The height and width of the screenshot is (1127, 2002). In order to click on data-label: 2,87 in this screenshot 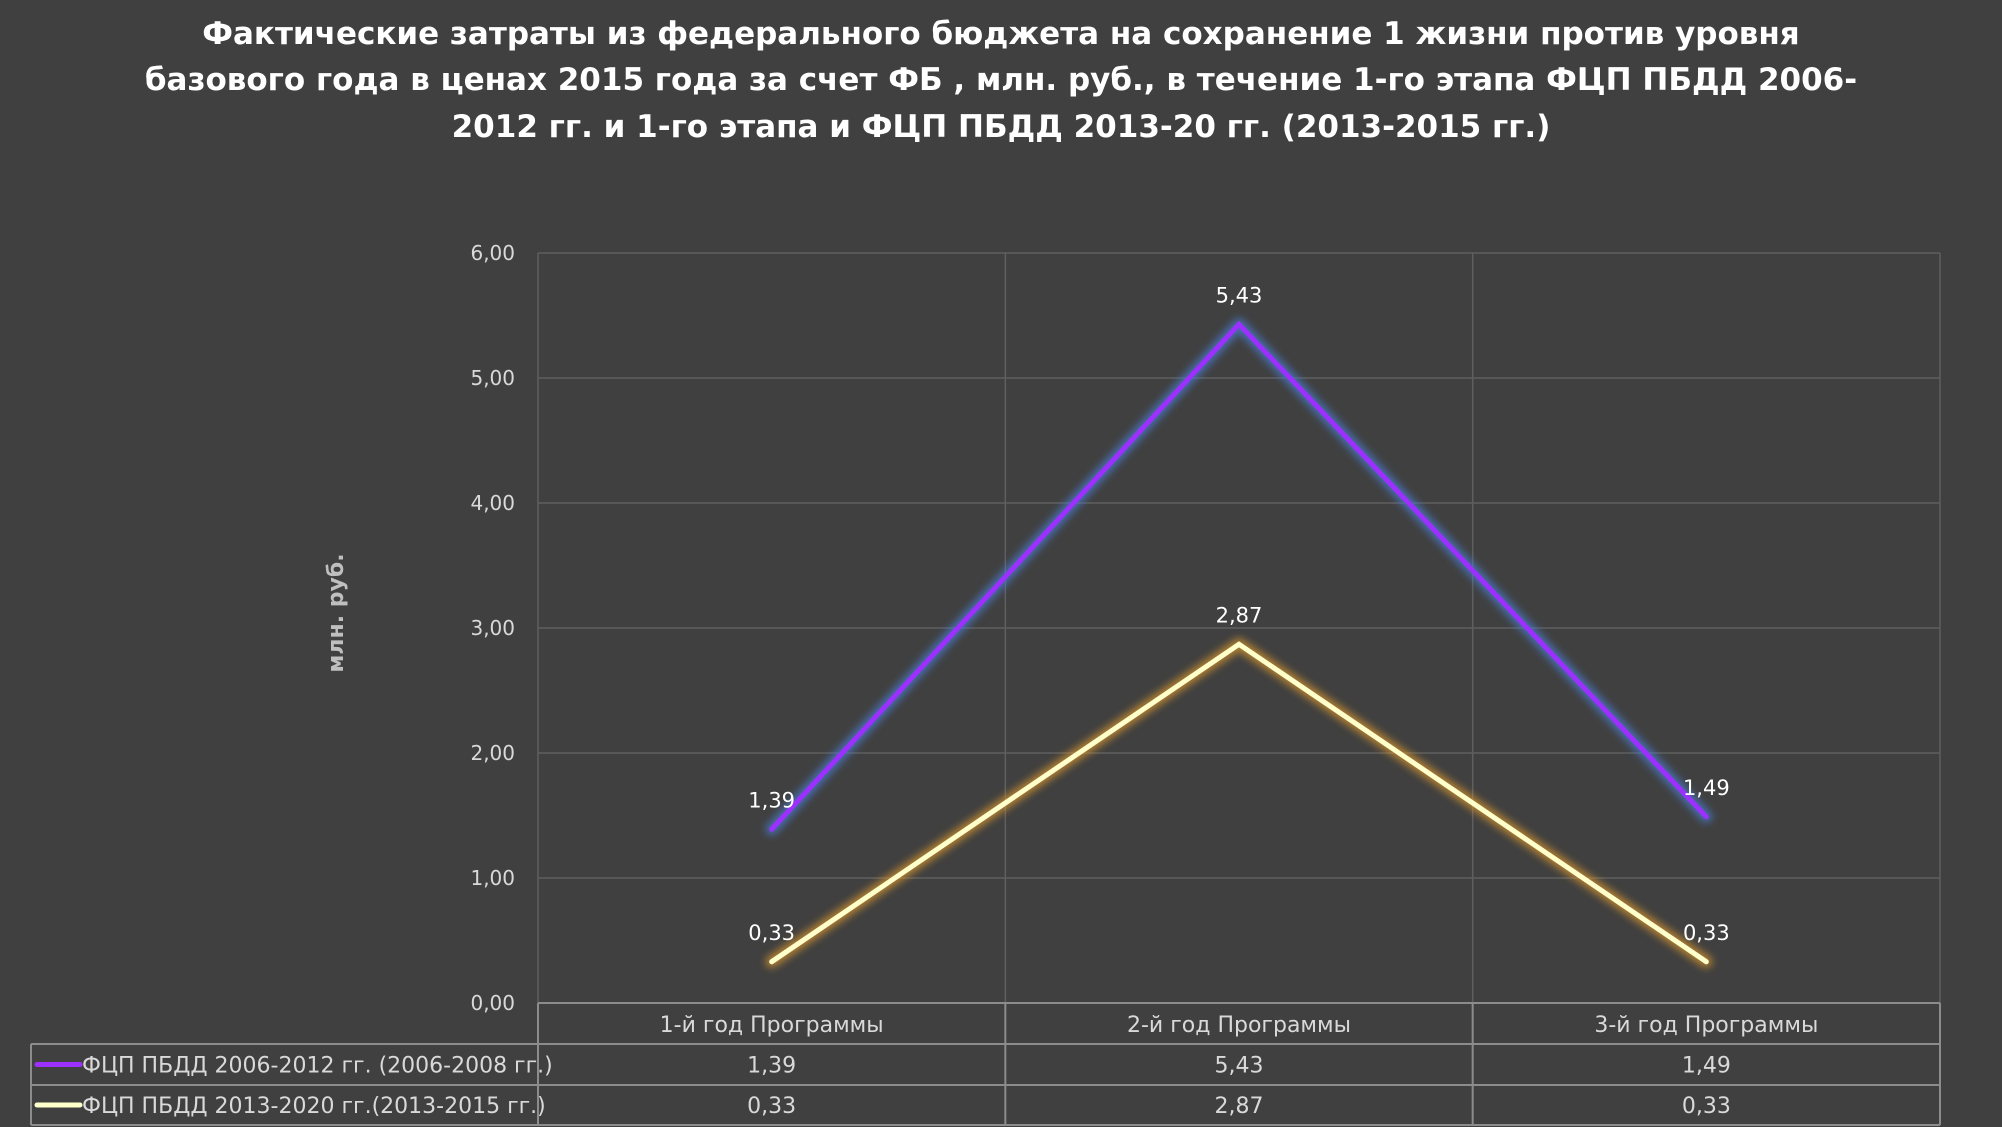, I will do `click(1239, 615)`.